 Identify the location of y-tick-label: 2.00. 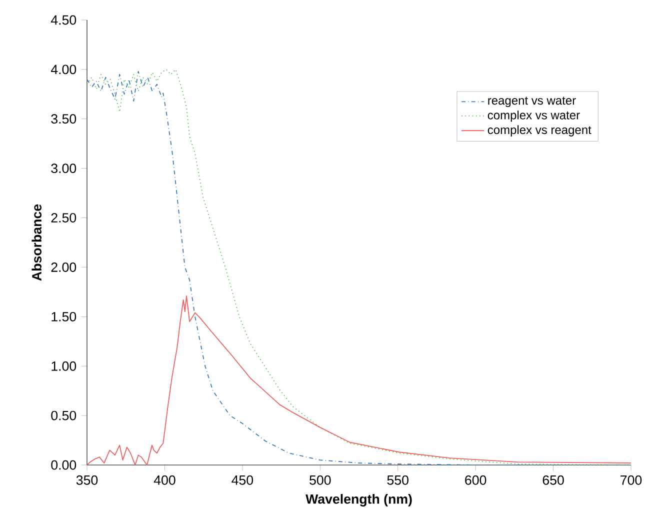
(63, 267).